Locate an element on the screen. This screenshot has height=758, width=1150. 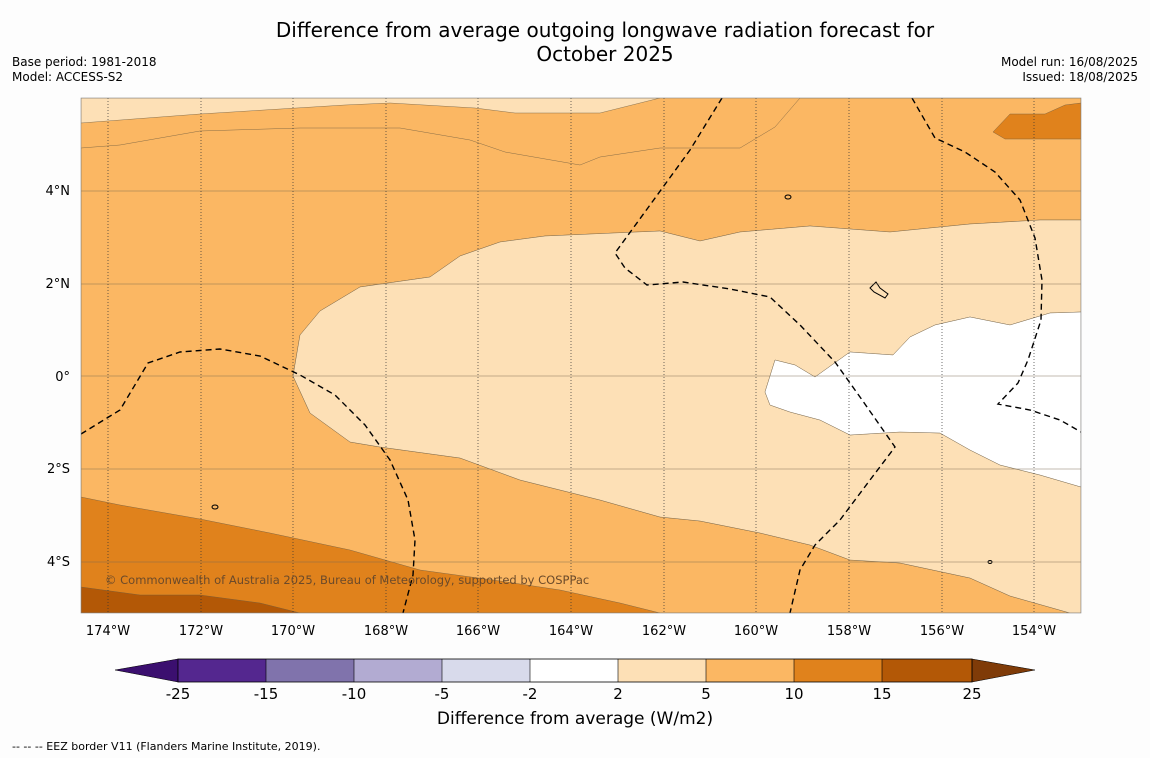
x-tick-162w: 162°W is located at coordinates (664, 631).